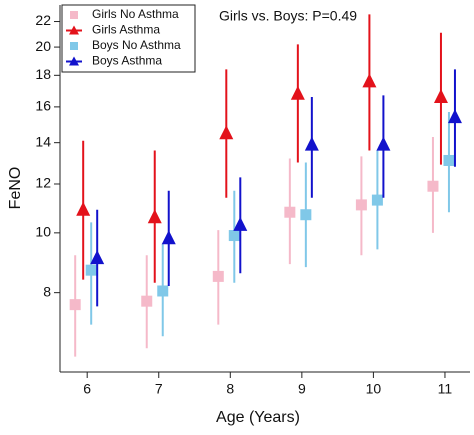  Describe the element at coordinates (136, 45) in the screenshot. I see `legend-label: Boys No Asthma` at that location.